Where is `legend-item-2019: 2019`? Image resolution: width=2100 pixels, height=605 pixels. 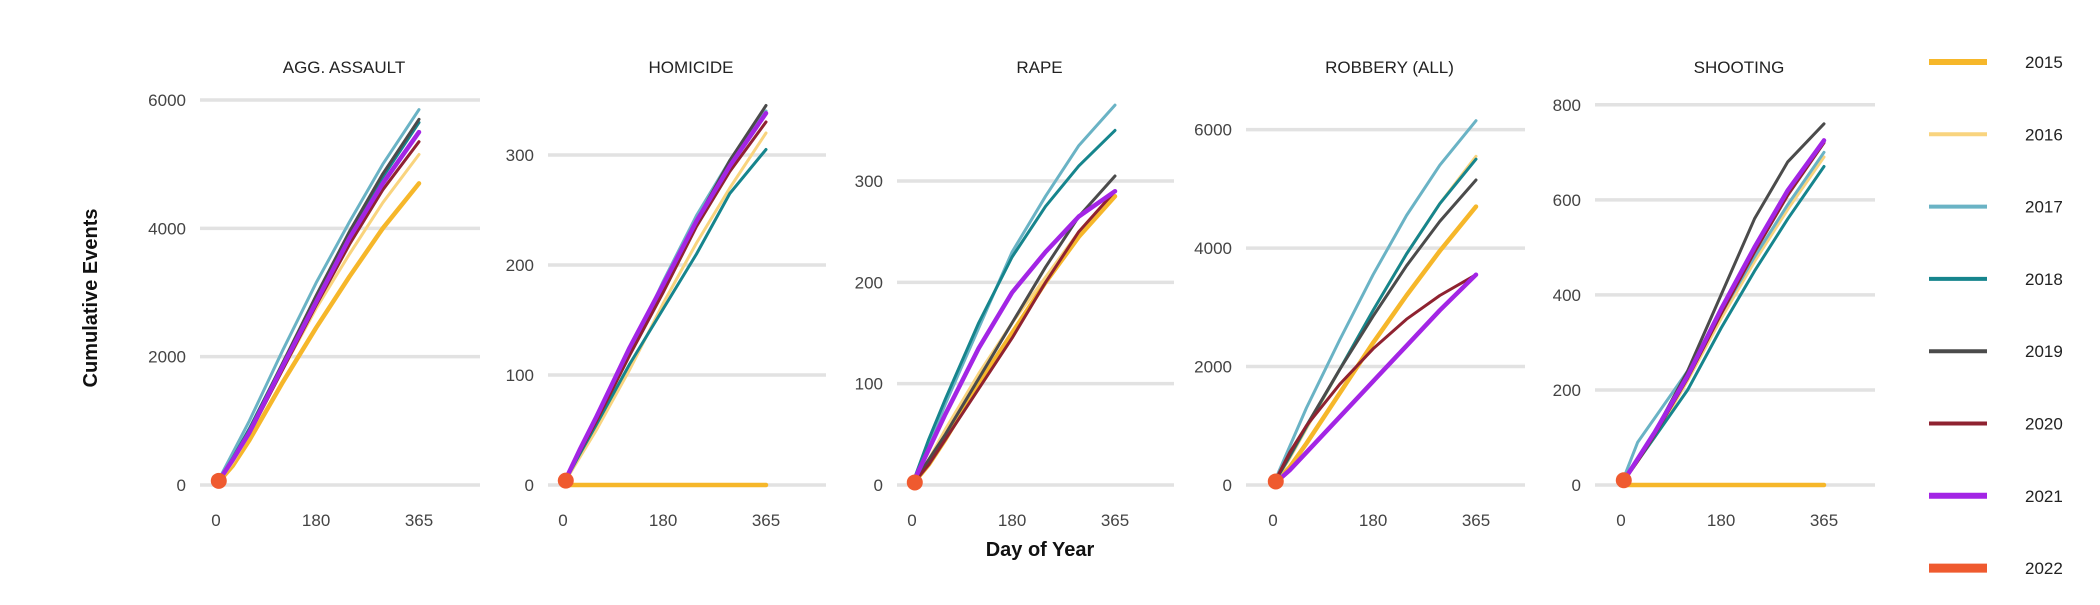 legend-item-2019: 2019 is located at coordinates (1996, 351).